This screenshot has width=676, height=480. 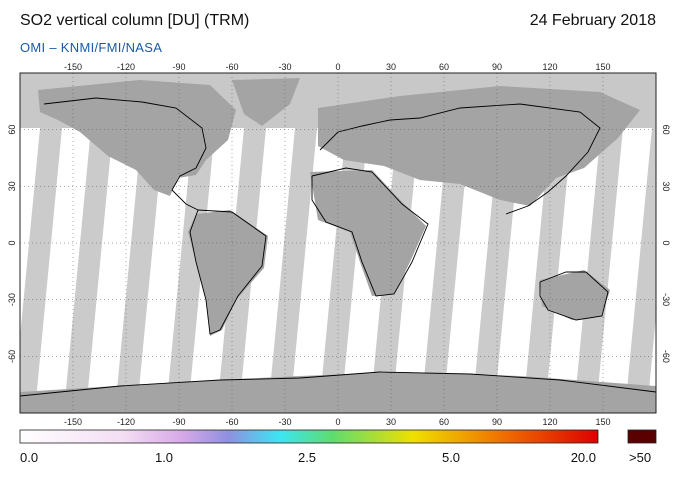 I want to click on lon-tick-label-top: 150, so click(x=602, y=67).